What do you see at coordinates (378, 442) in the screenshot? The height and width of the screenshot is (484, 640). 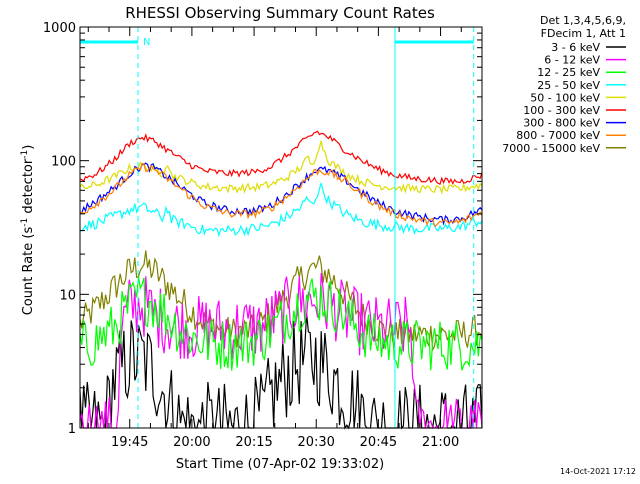 I see `x-tick-label-4: 20:45` at bounding box center [378, 442].